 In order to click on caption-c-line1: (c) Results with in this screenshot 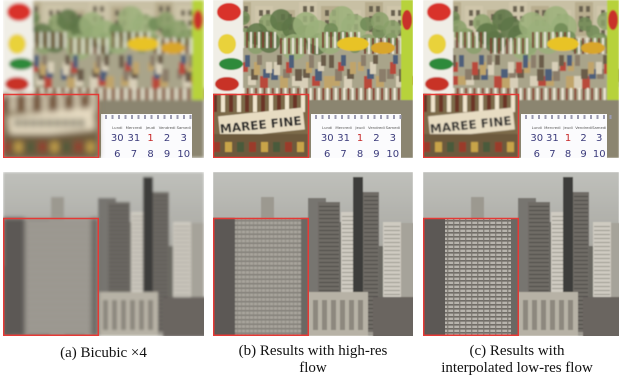, I will do `click(517, 351)`.